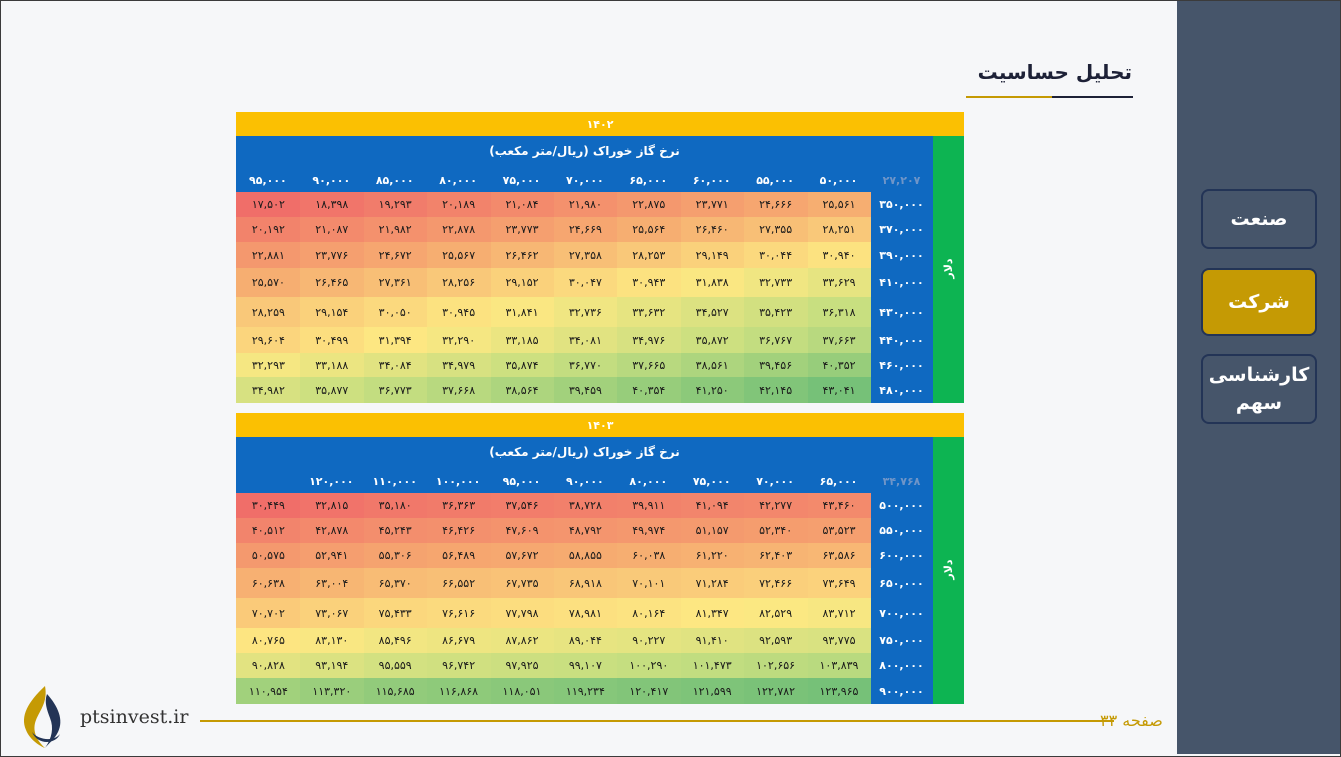 Image resolution: width=1341 pixels, height=757 pixels. Describe the element at coordinates (839, 282) in the screenshot. I see `table-cell: ۳۳,۶۲۹` at that location.